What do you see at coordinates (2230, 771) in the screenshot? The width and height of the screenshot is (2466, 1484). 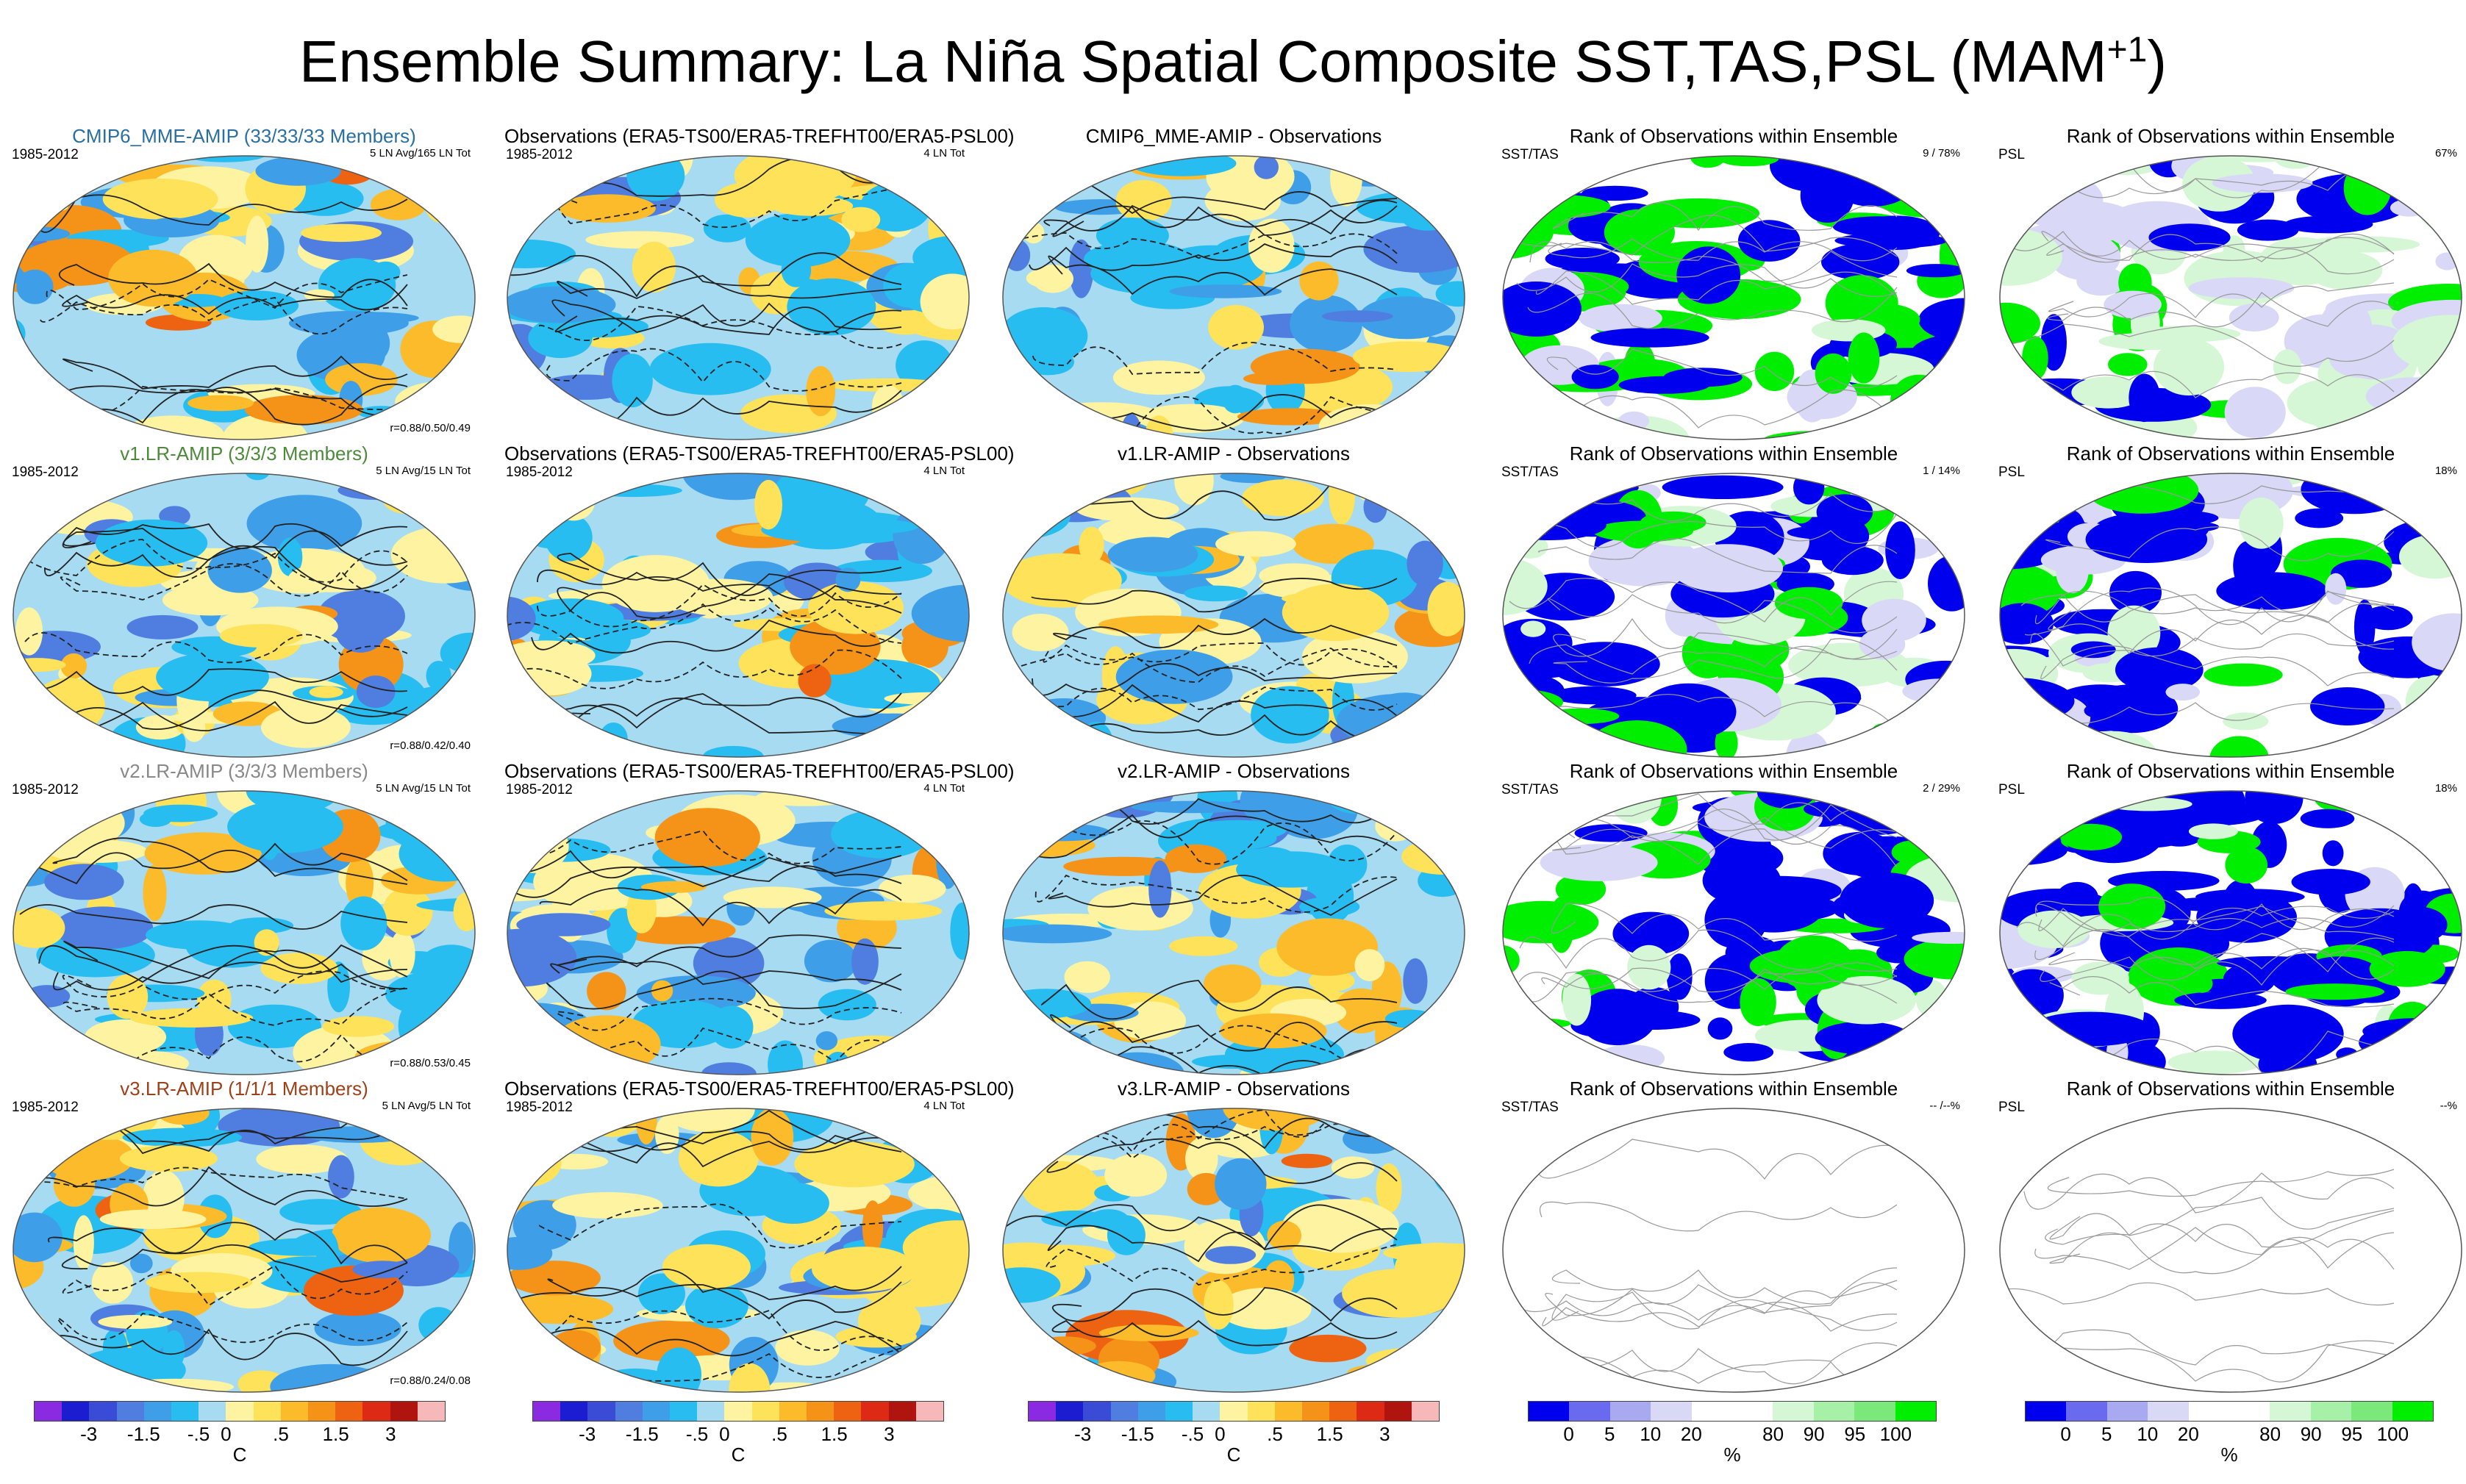 I see `psl-panel-title: Rank of Observations within Ensemble` at bounding box center [2230, 771].